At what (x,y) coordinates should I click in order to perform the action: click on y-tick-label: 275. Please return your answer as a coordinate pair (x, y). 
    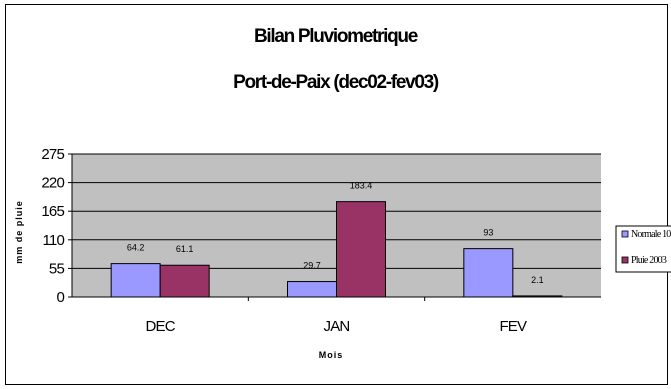
    Looking at the image, I should click on (52, 154).